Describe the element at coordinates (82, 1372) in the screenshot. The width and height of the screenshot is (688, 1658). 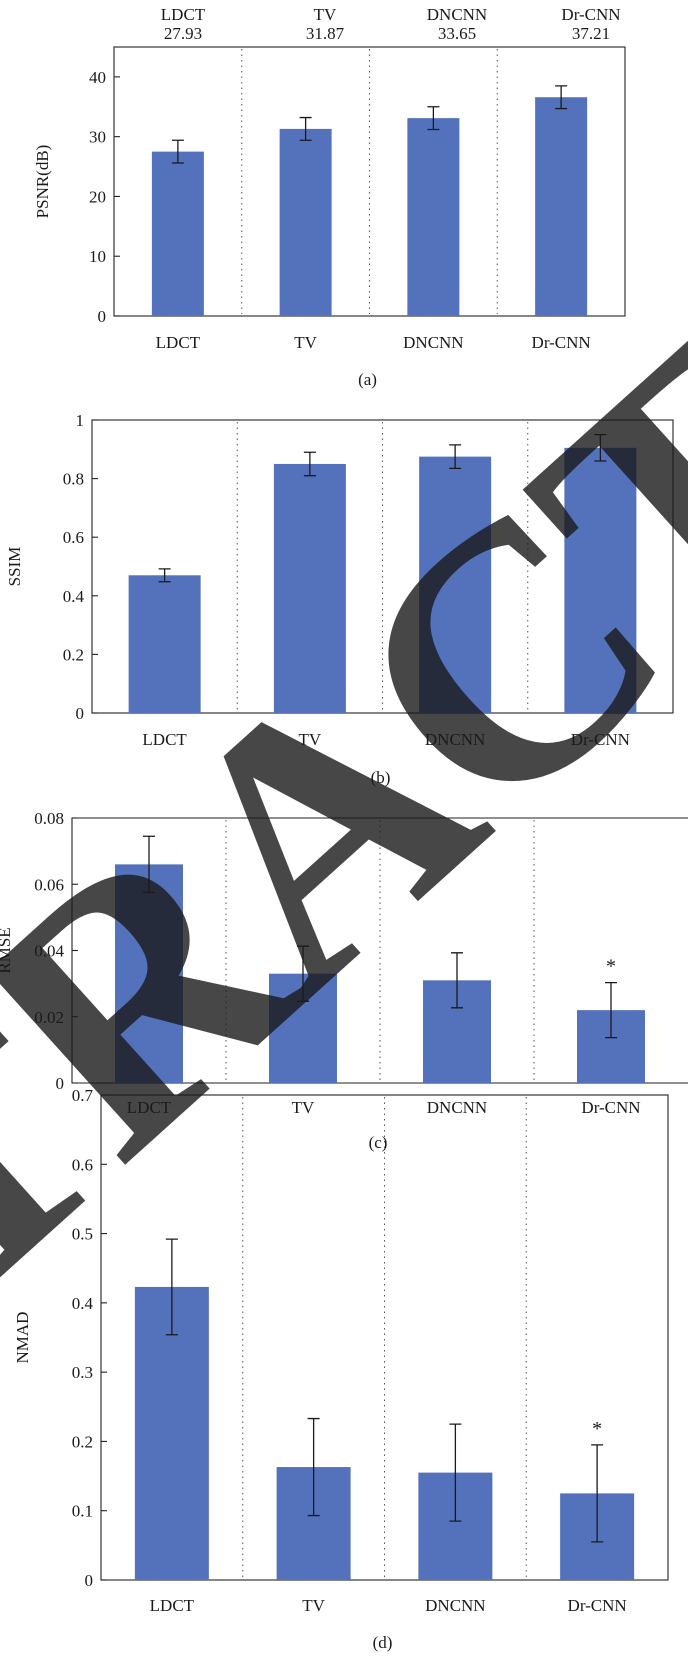
I see `y-tick-label: 0.3` at that location.